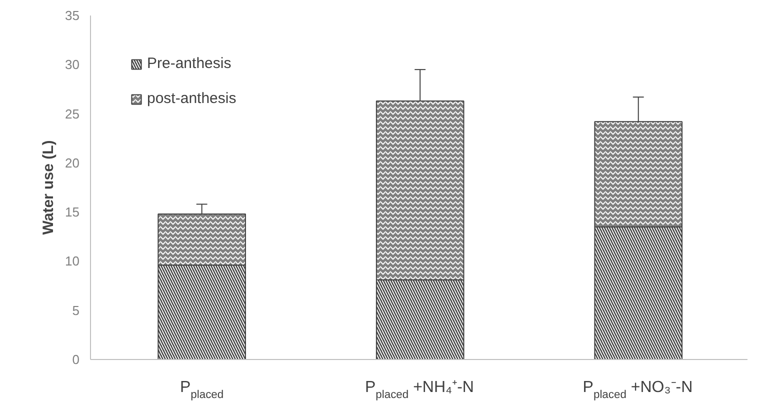 The height and width of the screenshot is (417, 757). What do you see at coordinates (72, 64) in the screenshot?
I see `y-tick-label: 30` at bounding box center [72, 64].